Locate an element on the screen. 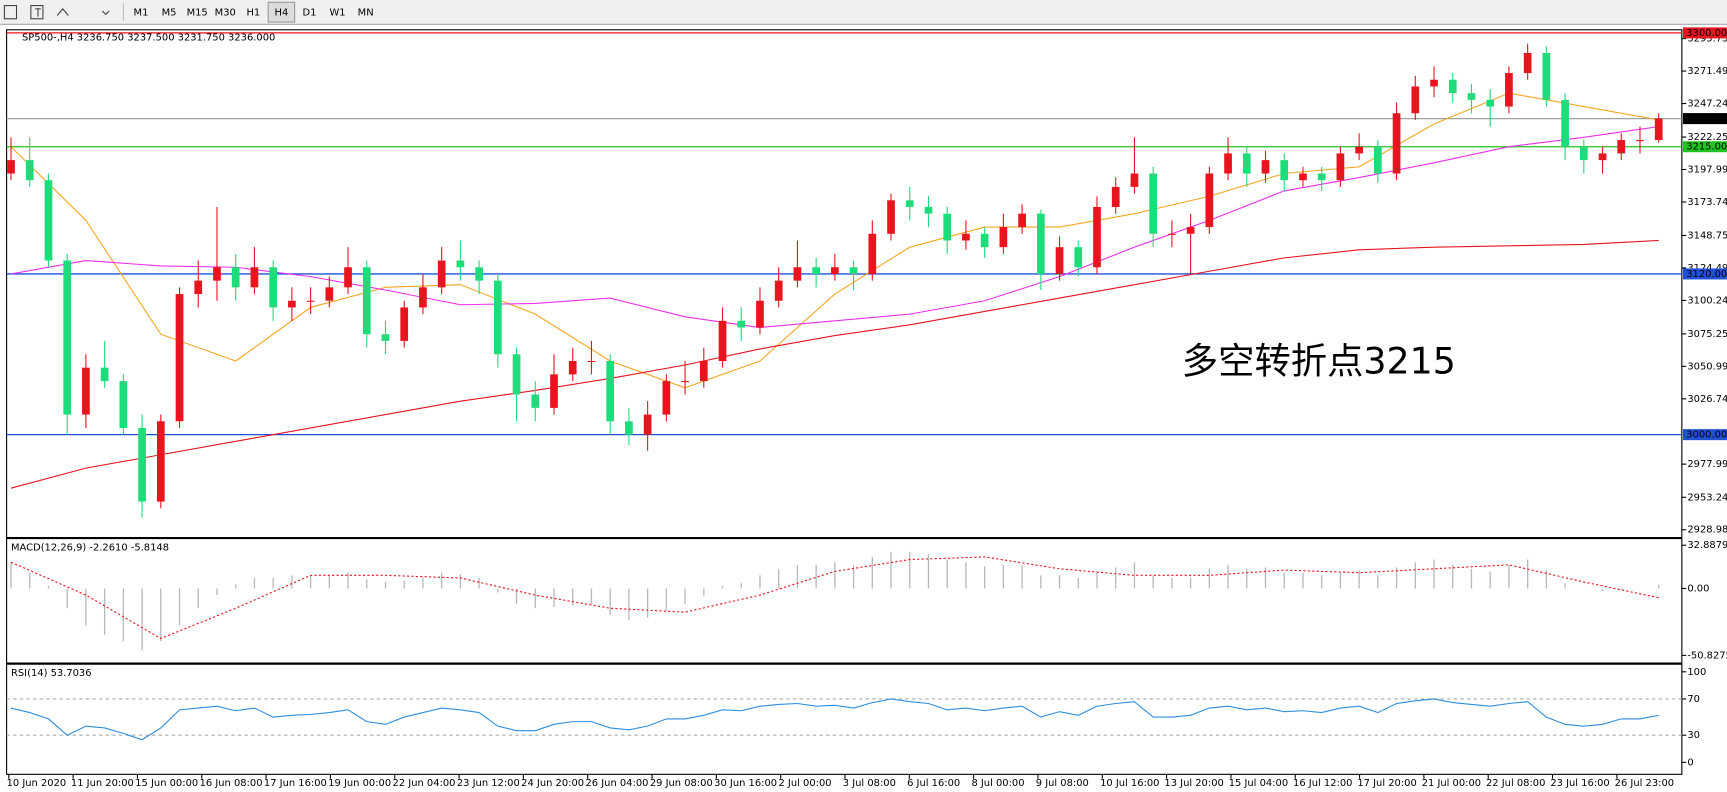 Image resolution: width=1727 pixels, height=792 pixels. timeframe-button is located at coordinates (281, 12).